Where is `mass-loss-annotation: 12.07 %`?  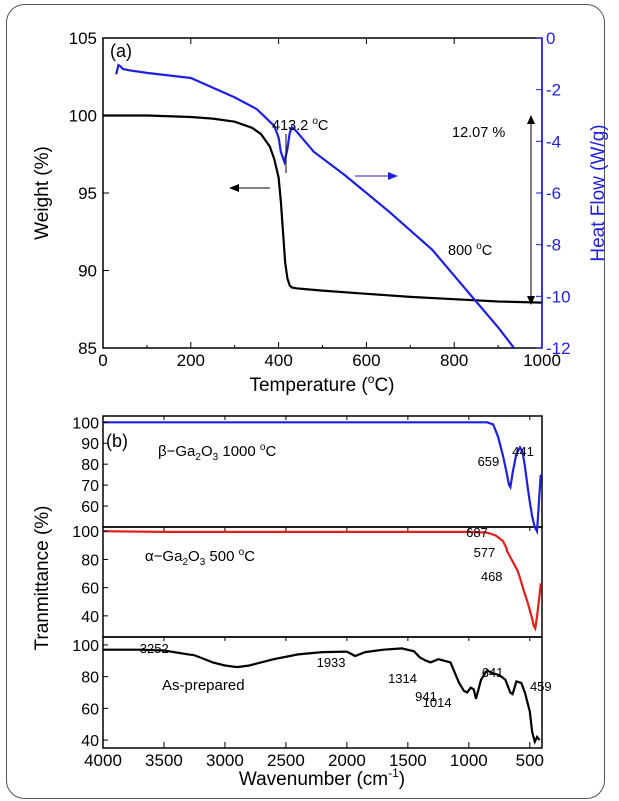
mass-loss-annotation: 12.07 % is located at coordinates (478, 133).